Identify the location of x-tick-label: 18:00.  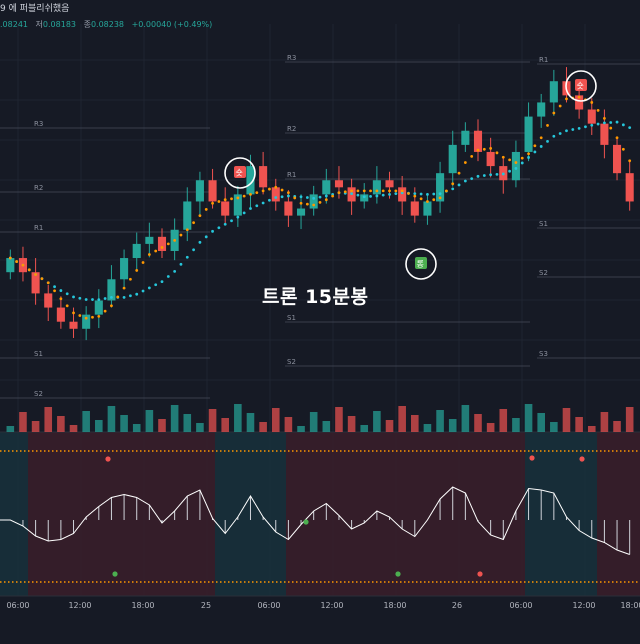
(630, 605).